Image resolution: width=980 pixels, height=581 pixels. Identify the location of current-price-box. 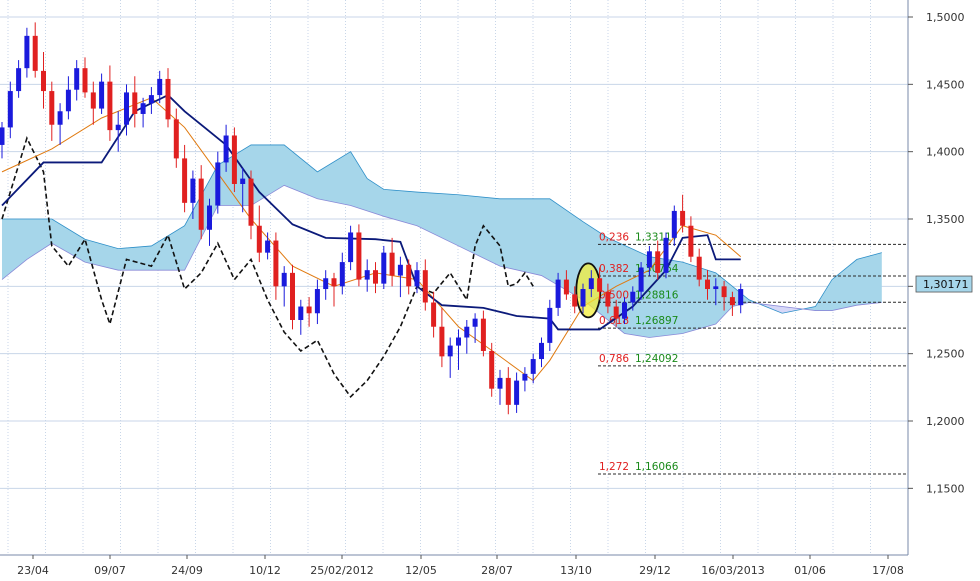
(944, 284).